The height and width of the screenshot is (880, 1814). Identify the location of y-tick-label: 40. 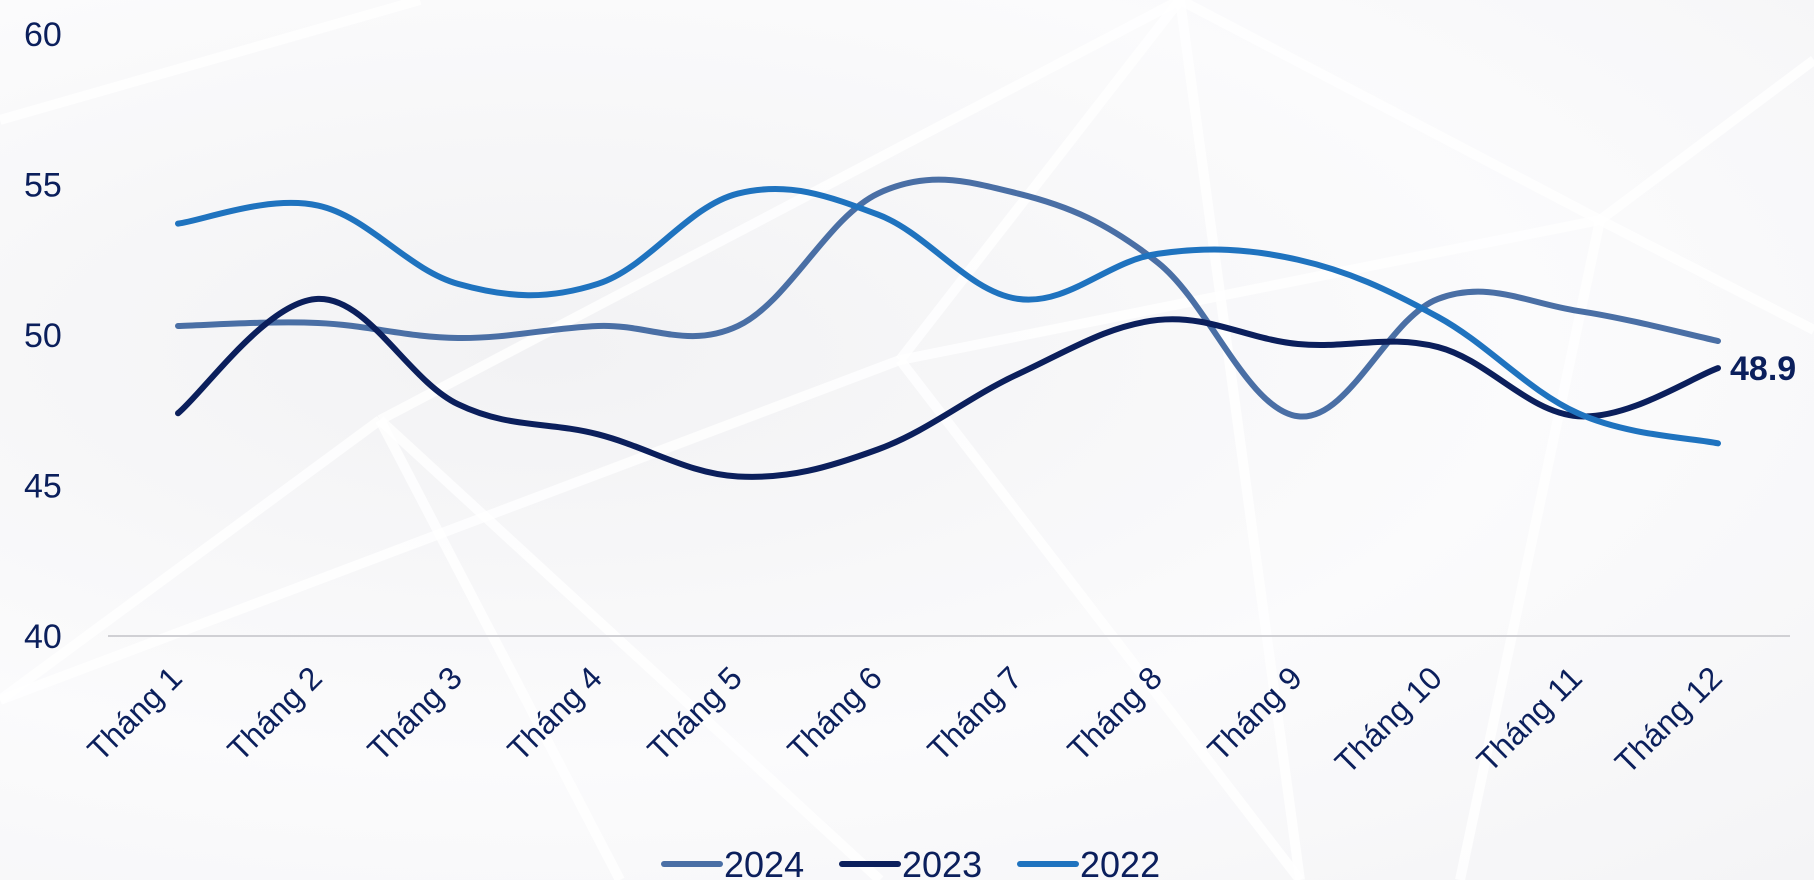
(43, 637).